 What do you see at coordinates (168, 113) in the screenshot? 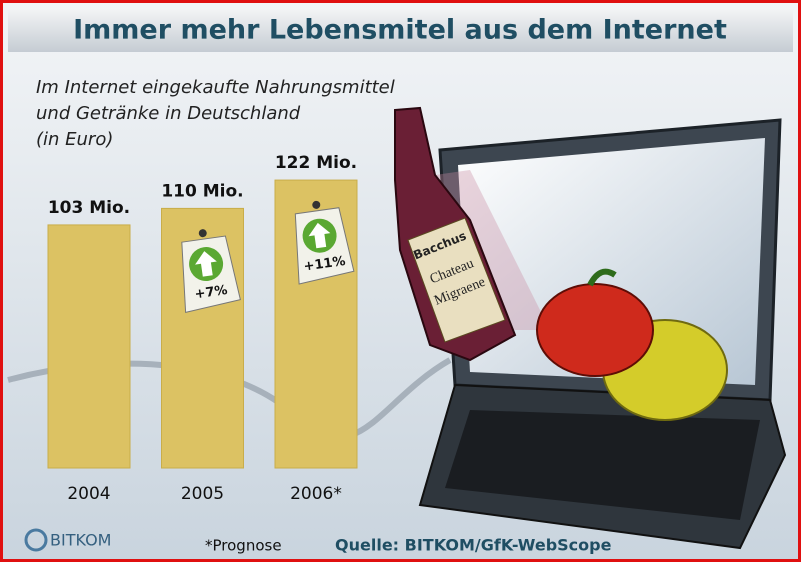
I see `subtitle-line: und Getränke in Deutschland` at bounding box center [168, 113].